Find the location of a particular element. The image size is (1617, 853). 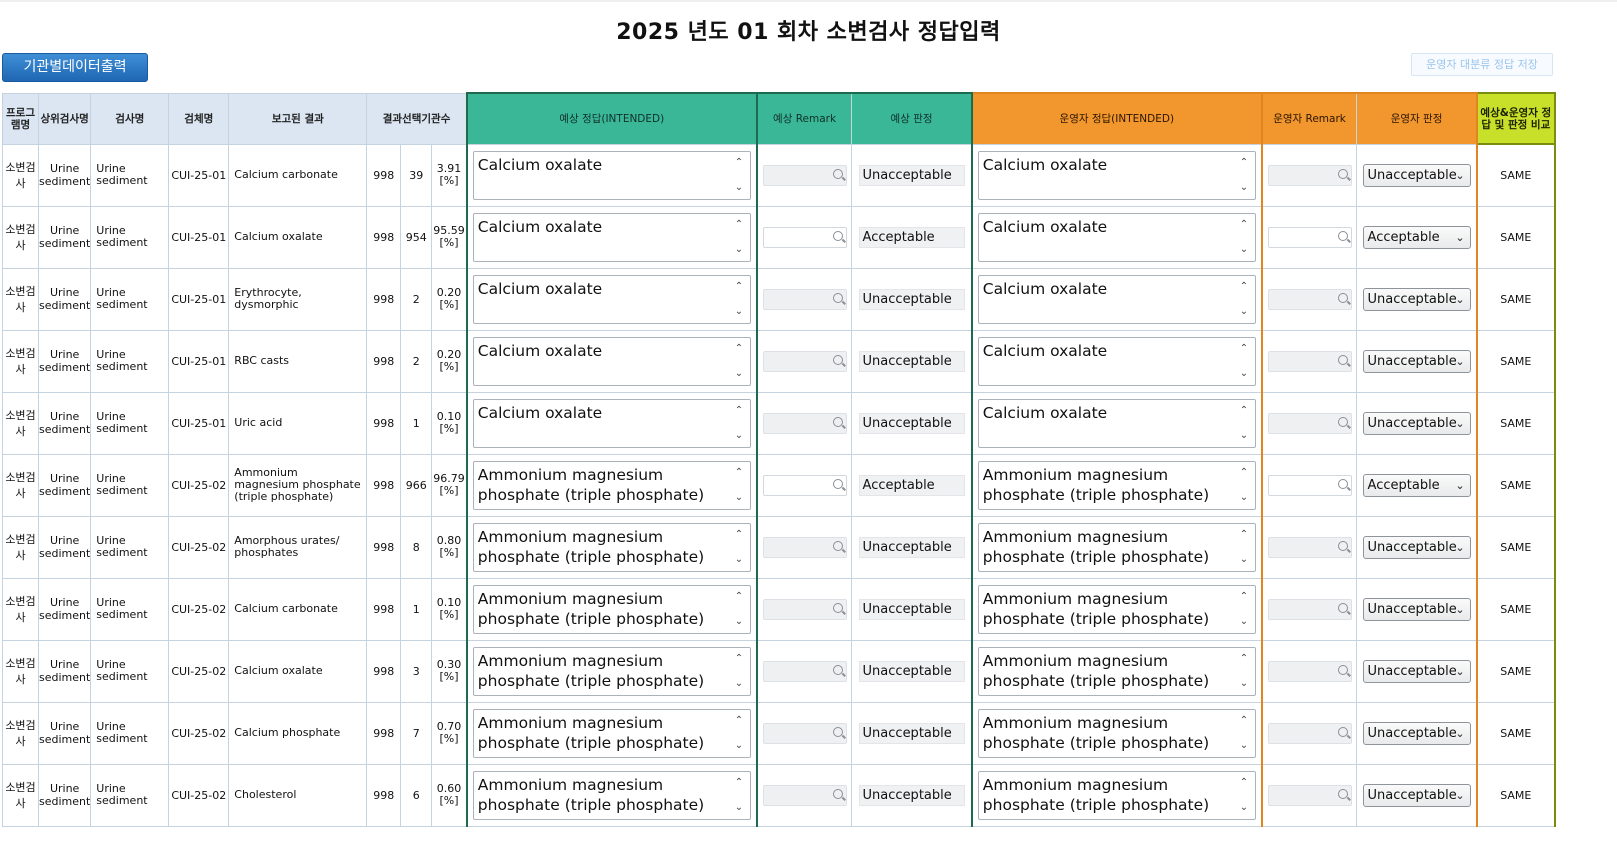

operator-judgement-select: Acceptable ⌄ is located at coordinates (1416, 237).